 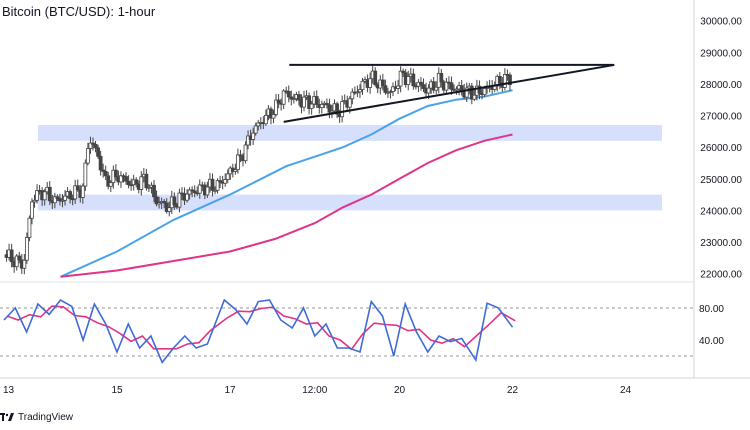 I want to click on price-tick-label: 23000.00, so click(x=721, y=243).